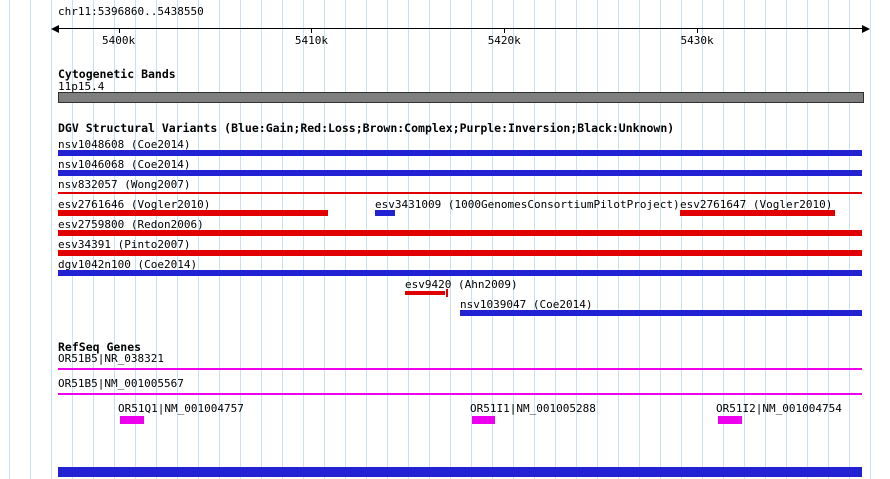  I want to click on track-row: dgv1042n100 (Coe2014), so click(460, 269).